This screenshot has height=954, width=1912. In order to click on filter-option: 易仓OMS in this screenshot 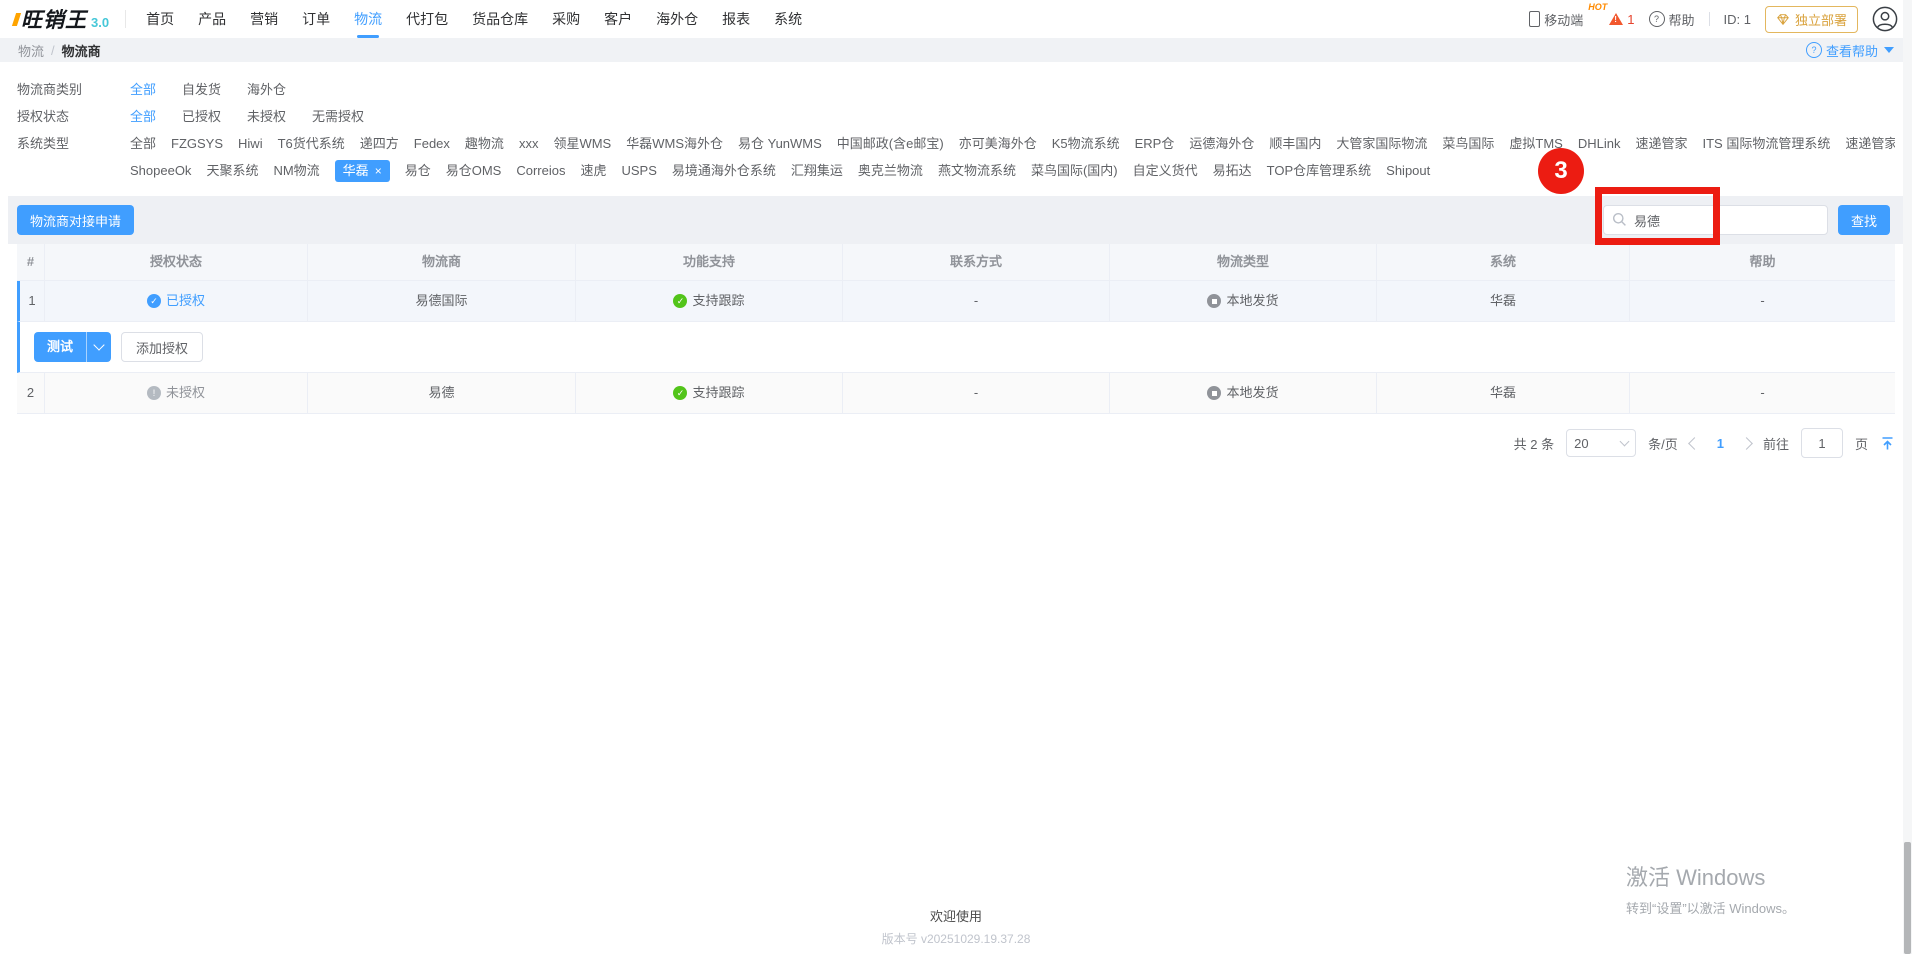, I will do `click(474, 170)`.